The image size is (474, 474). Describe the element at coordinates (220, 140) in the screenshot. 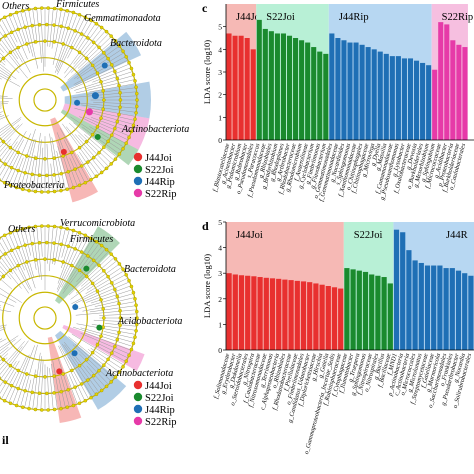

I see `y-tick-label: 0` at that location.